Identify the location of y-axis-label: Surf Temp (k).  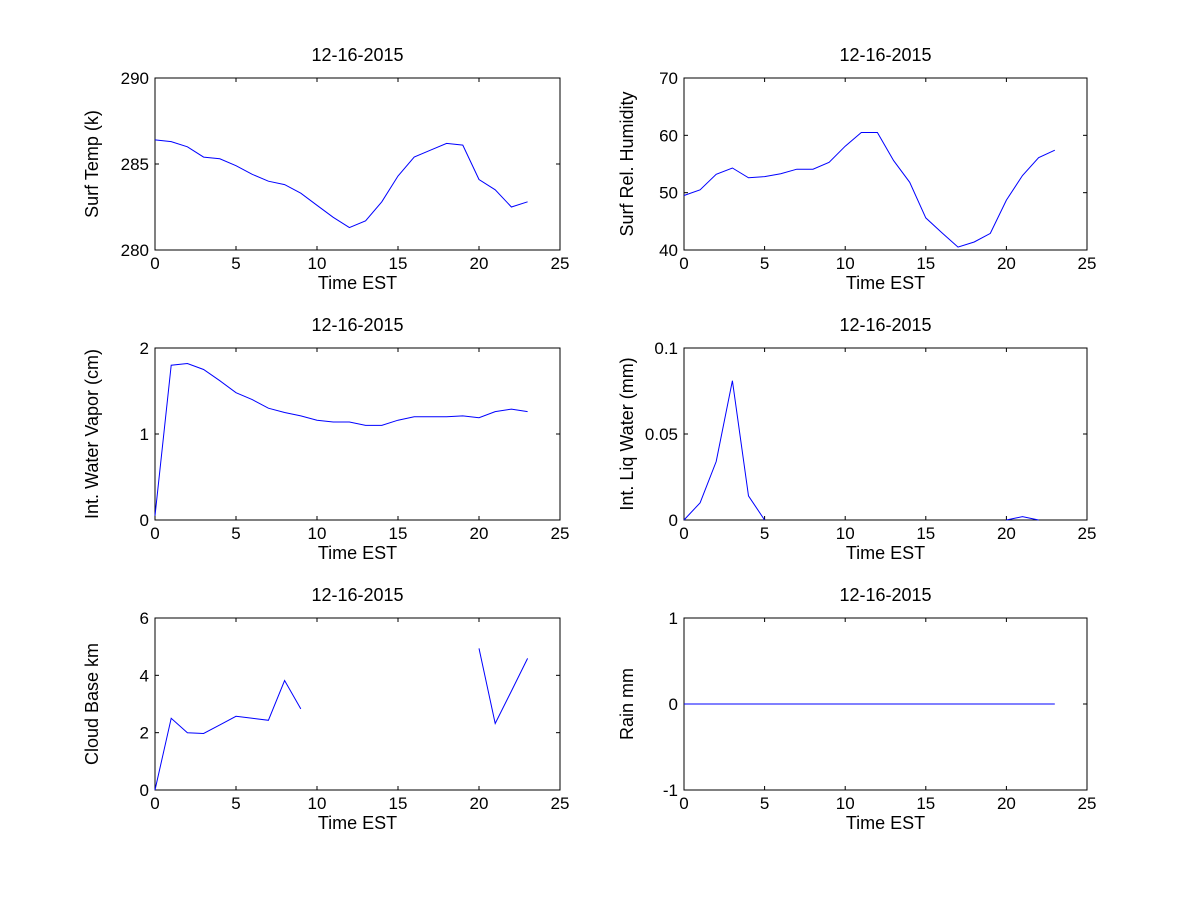
(92, 164).